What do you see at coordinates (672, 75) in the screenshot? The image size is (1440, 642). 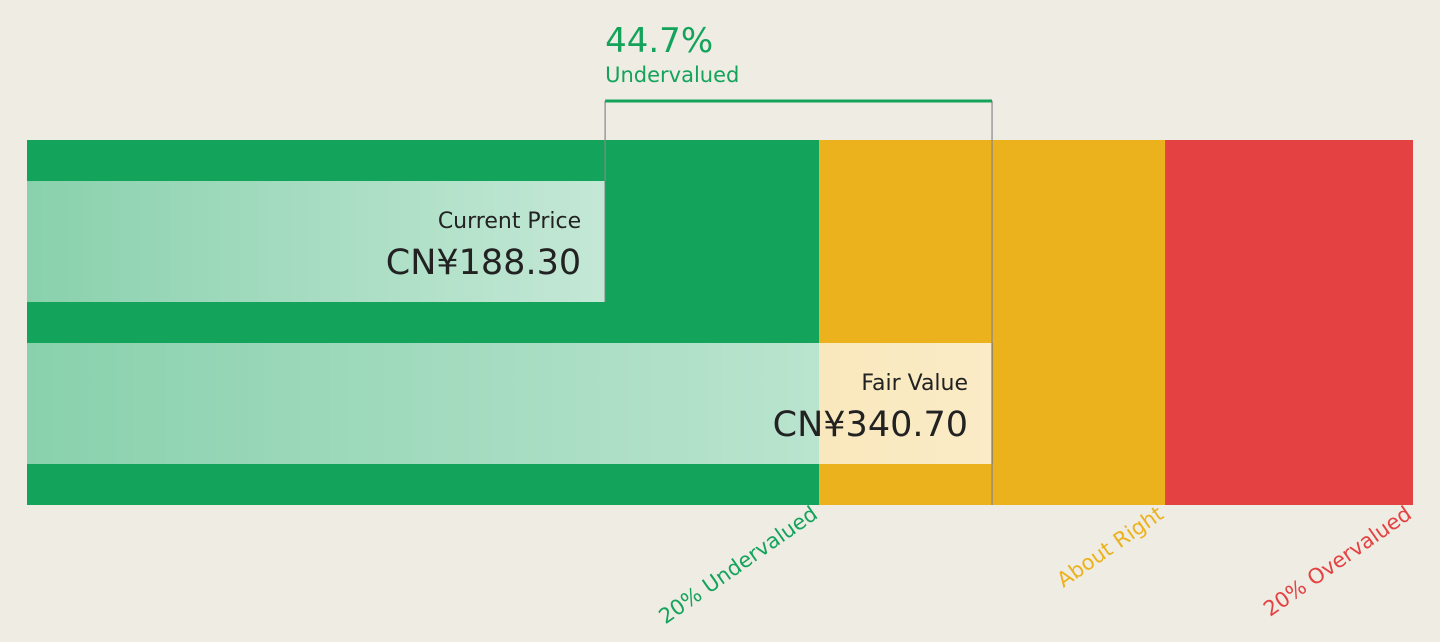 I see `verdict: Undervalued` at bounding box center [672, 75].